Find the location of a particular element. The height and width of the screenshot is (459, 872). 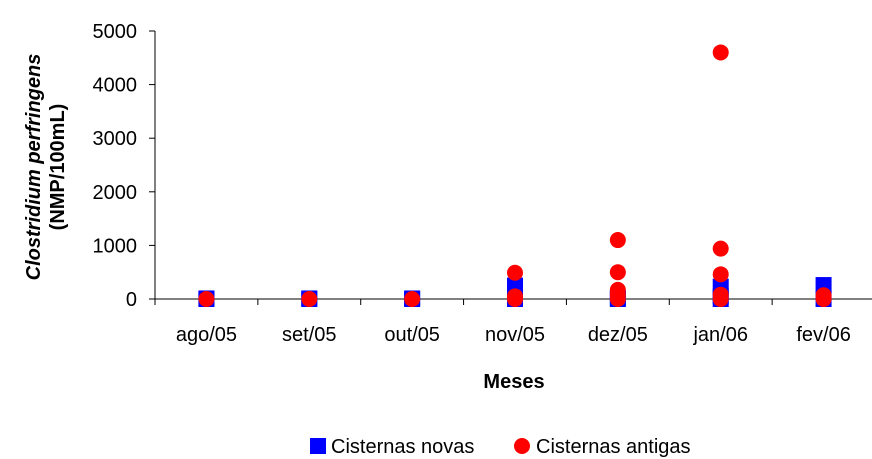

legend-label-cisternas-antigas: Cisternas antigas is located at coordinates (613, 447).